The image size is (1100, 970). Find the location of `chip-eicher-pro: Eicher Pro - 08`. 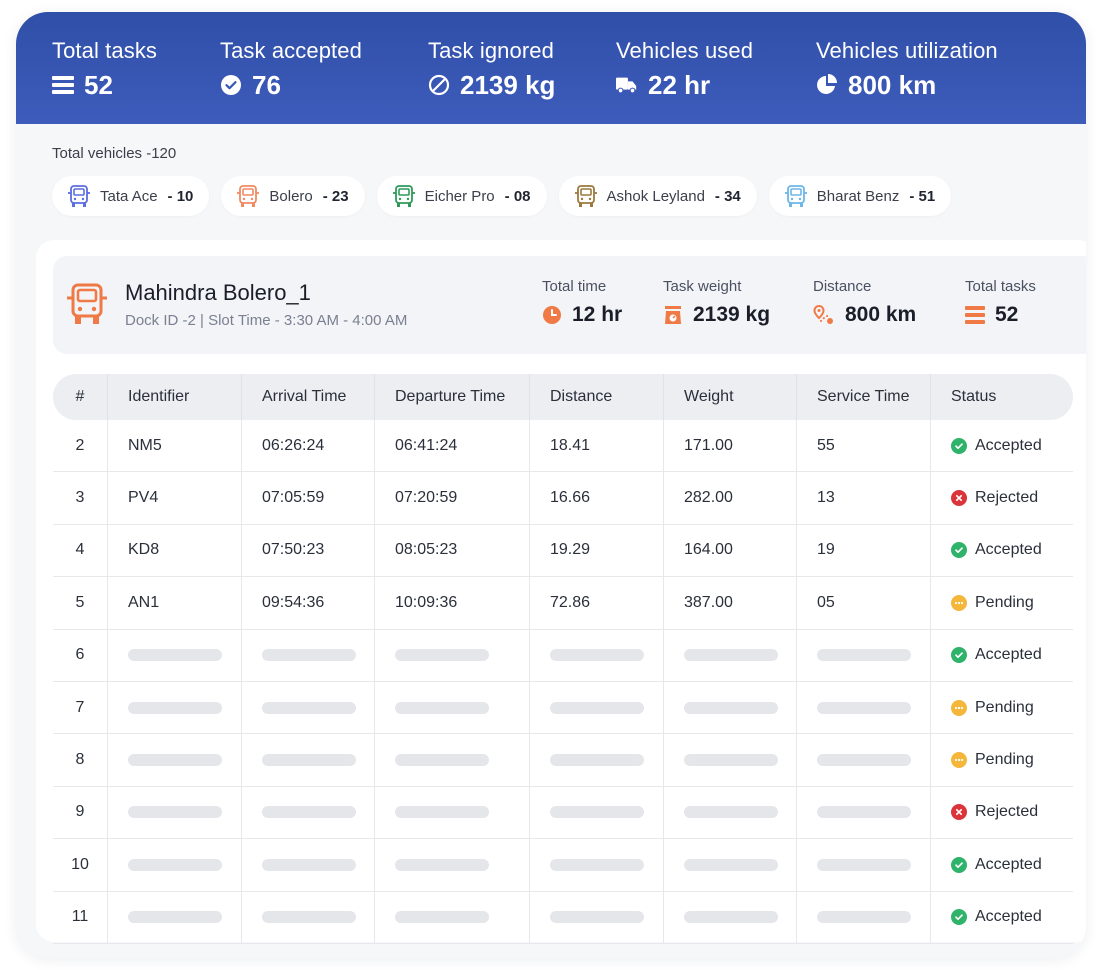

chip-eicher-pro: Eicher Pro - 08 is located at coordinates (461, 196).